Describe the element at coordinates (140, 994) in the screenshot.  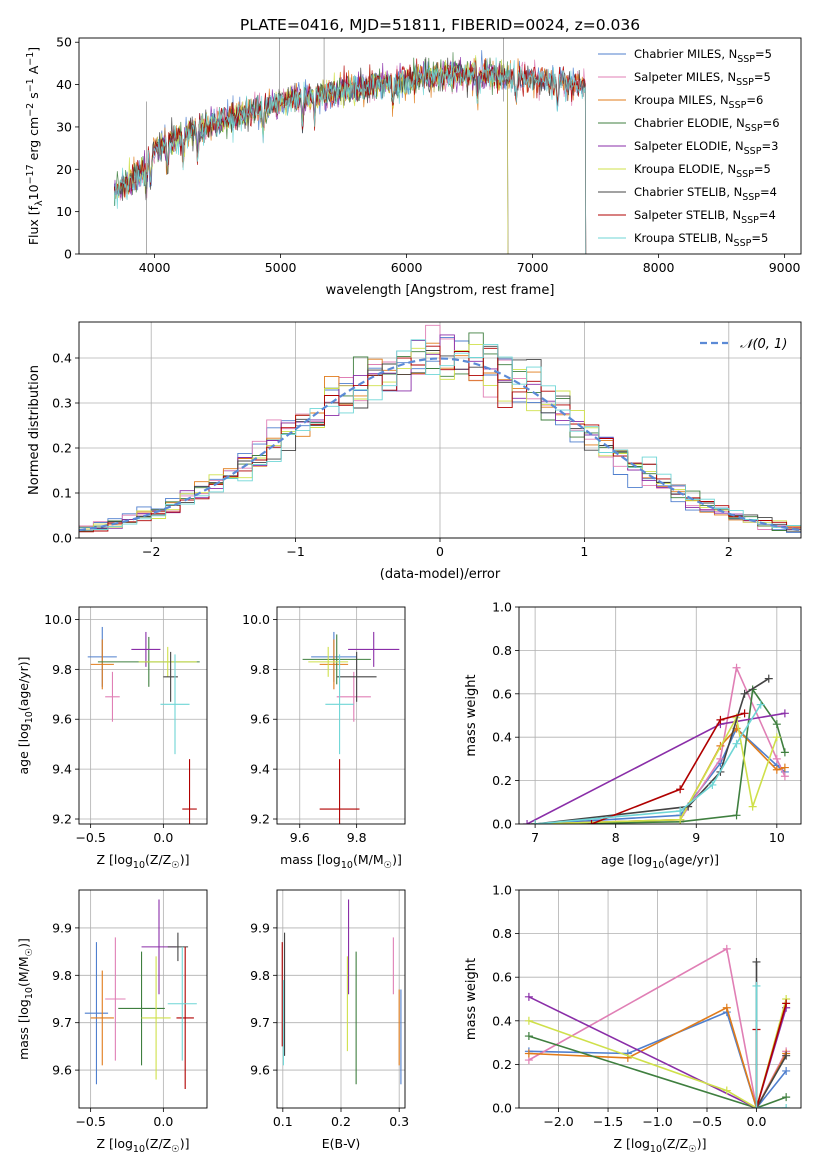
I see `mass-vs-Z-points` at that location.